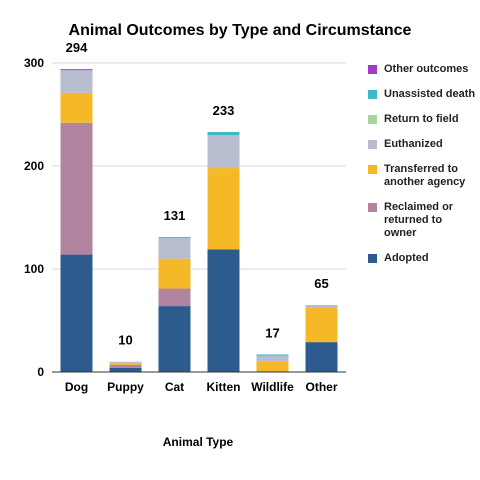 Image resolution: width=480 pixels, height=480 pixels. I want to click on legend-item: Euthanized, so click(422, 144).